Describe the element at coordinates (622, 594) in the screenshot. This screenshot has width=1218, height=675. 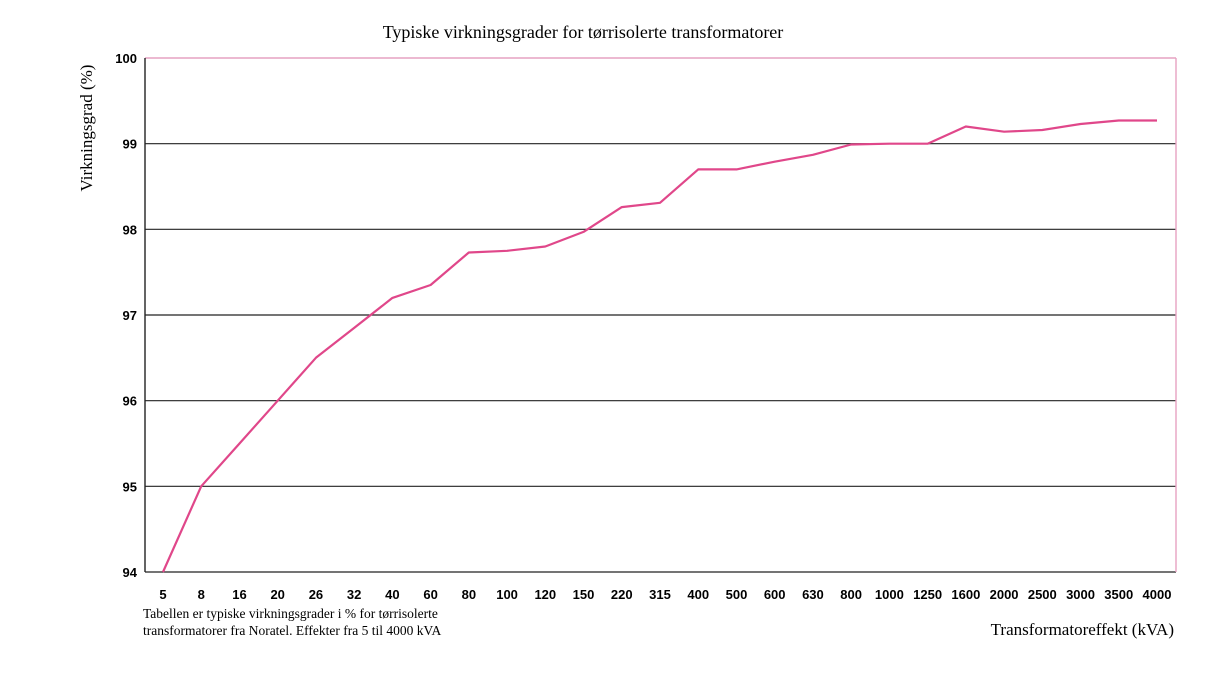
I see `x-tick-220: 220` at that location.